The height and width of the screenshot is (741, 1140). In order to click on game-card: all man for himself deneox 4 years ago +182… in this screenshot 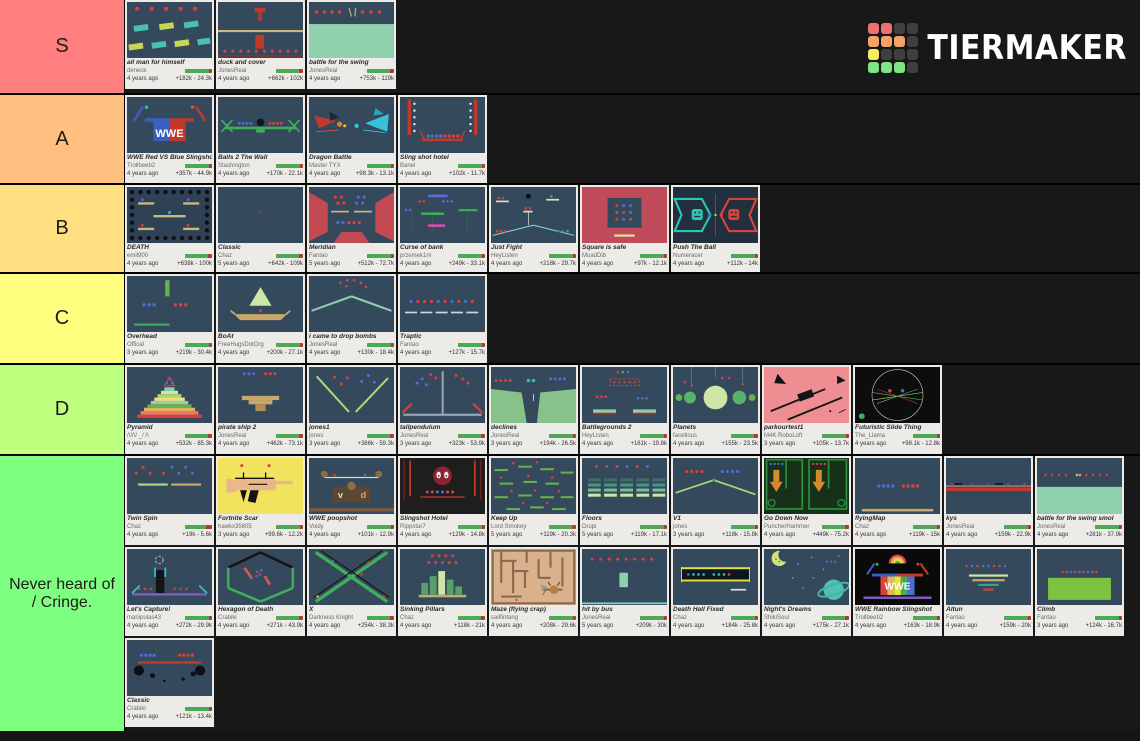, I will do `click(169, 44)`.